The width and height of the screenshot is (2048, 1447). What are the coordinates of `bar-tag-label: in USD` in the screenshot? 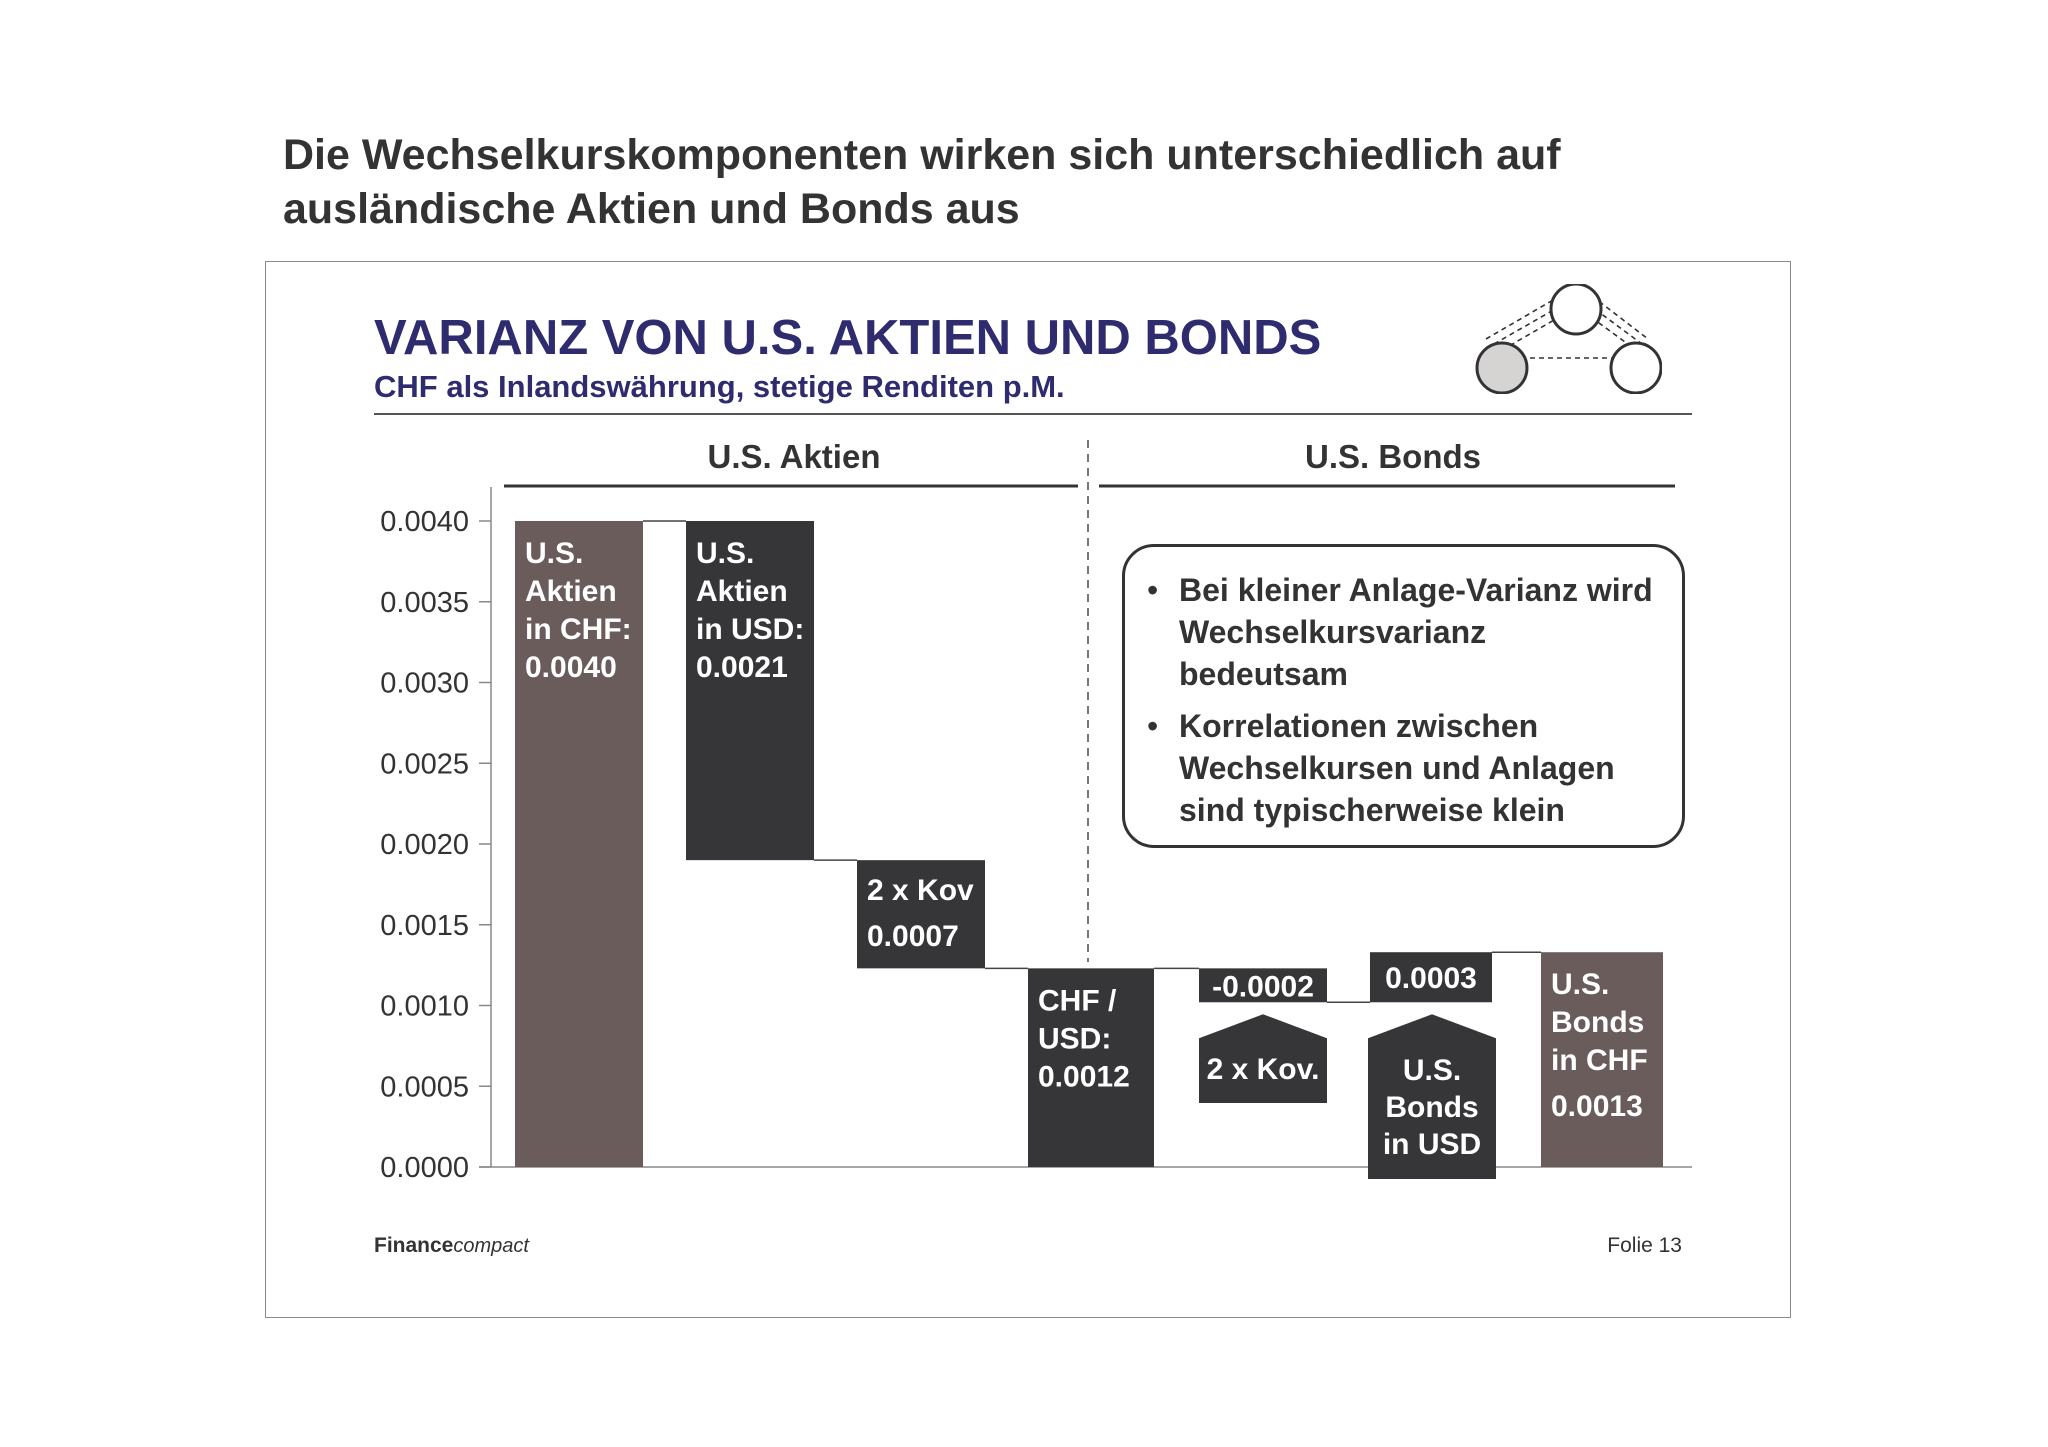 It's located at (1432, 1144).